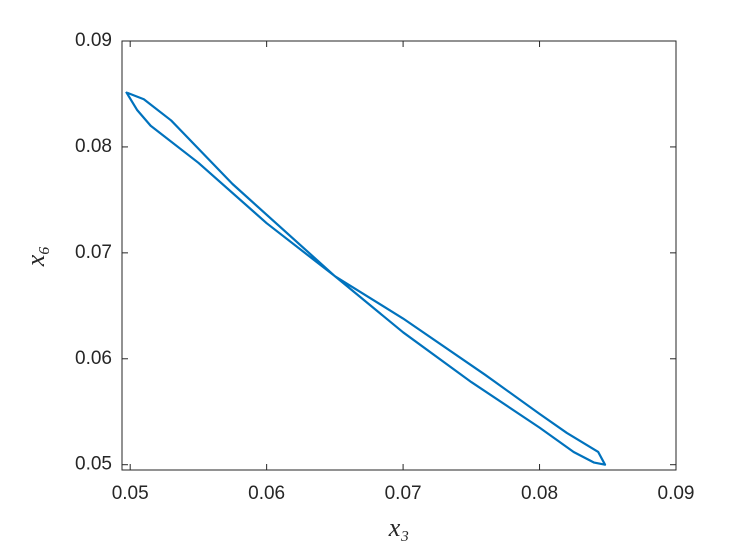 This screenshot has height=555, width=747. I want to click on y-tick-label: 0.07, so click(93, 252).